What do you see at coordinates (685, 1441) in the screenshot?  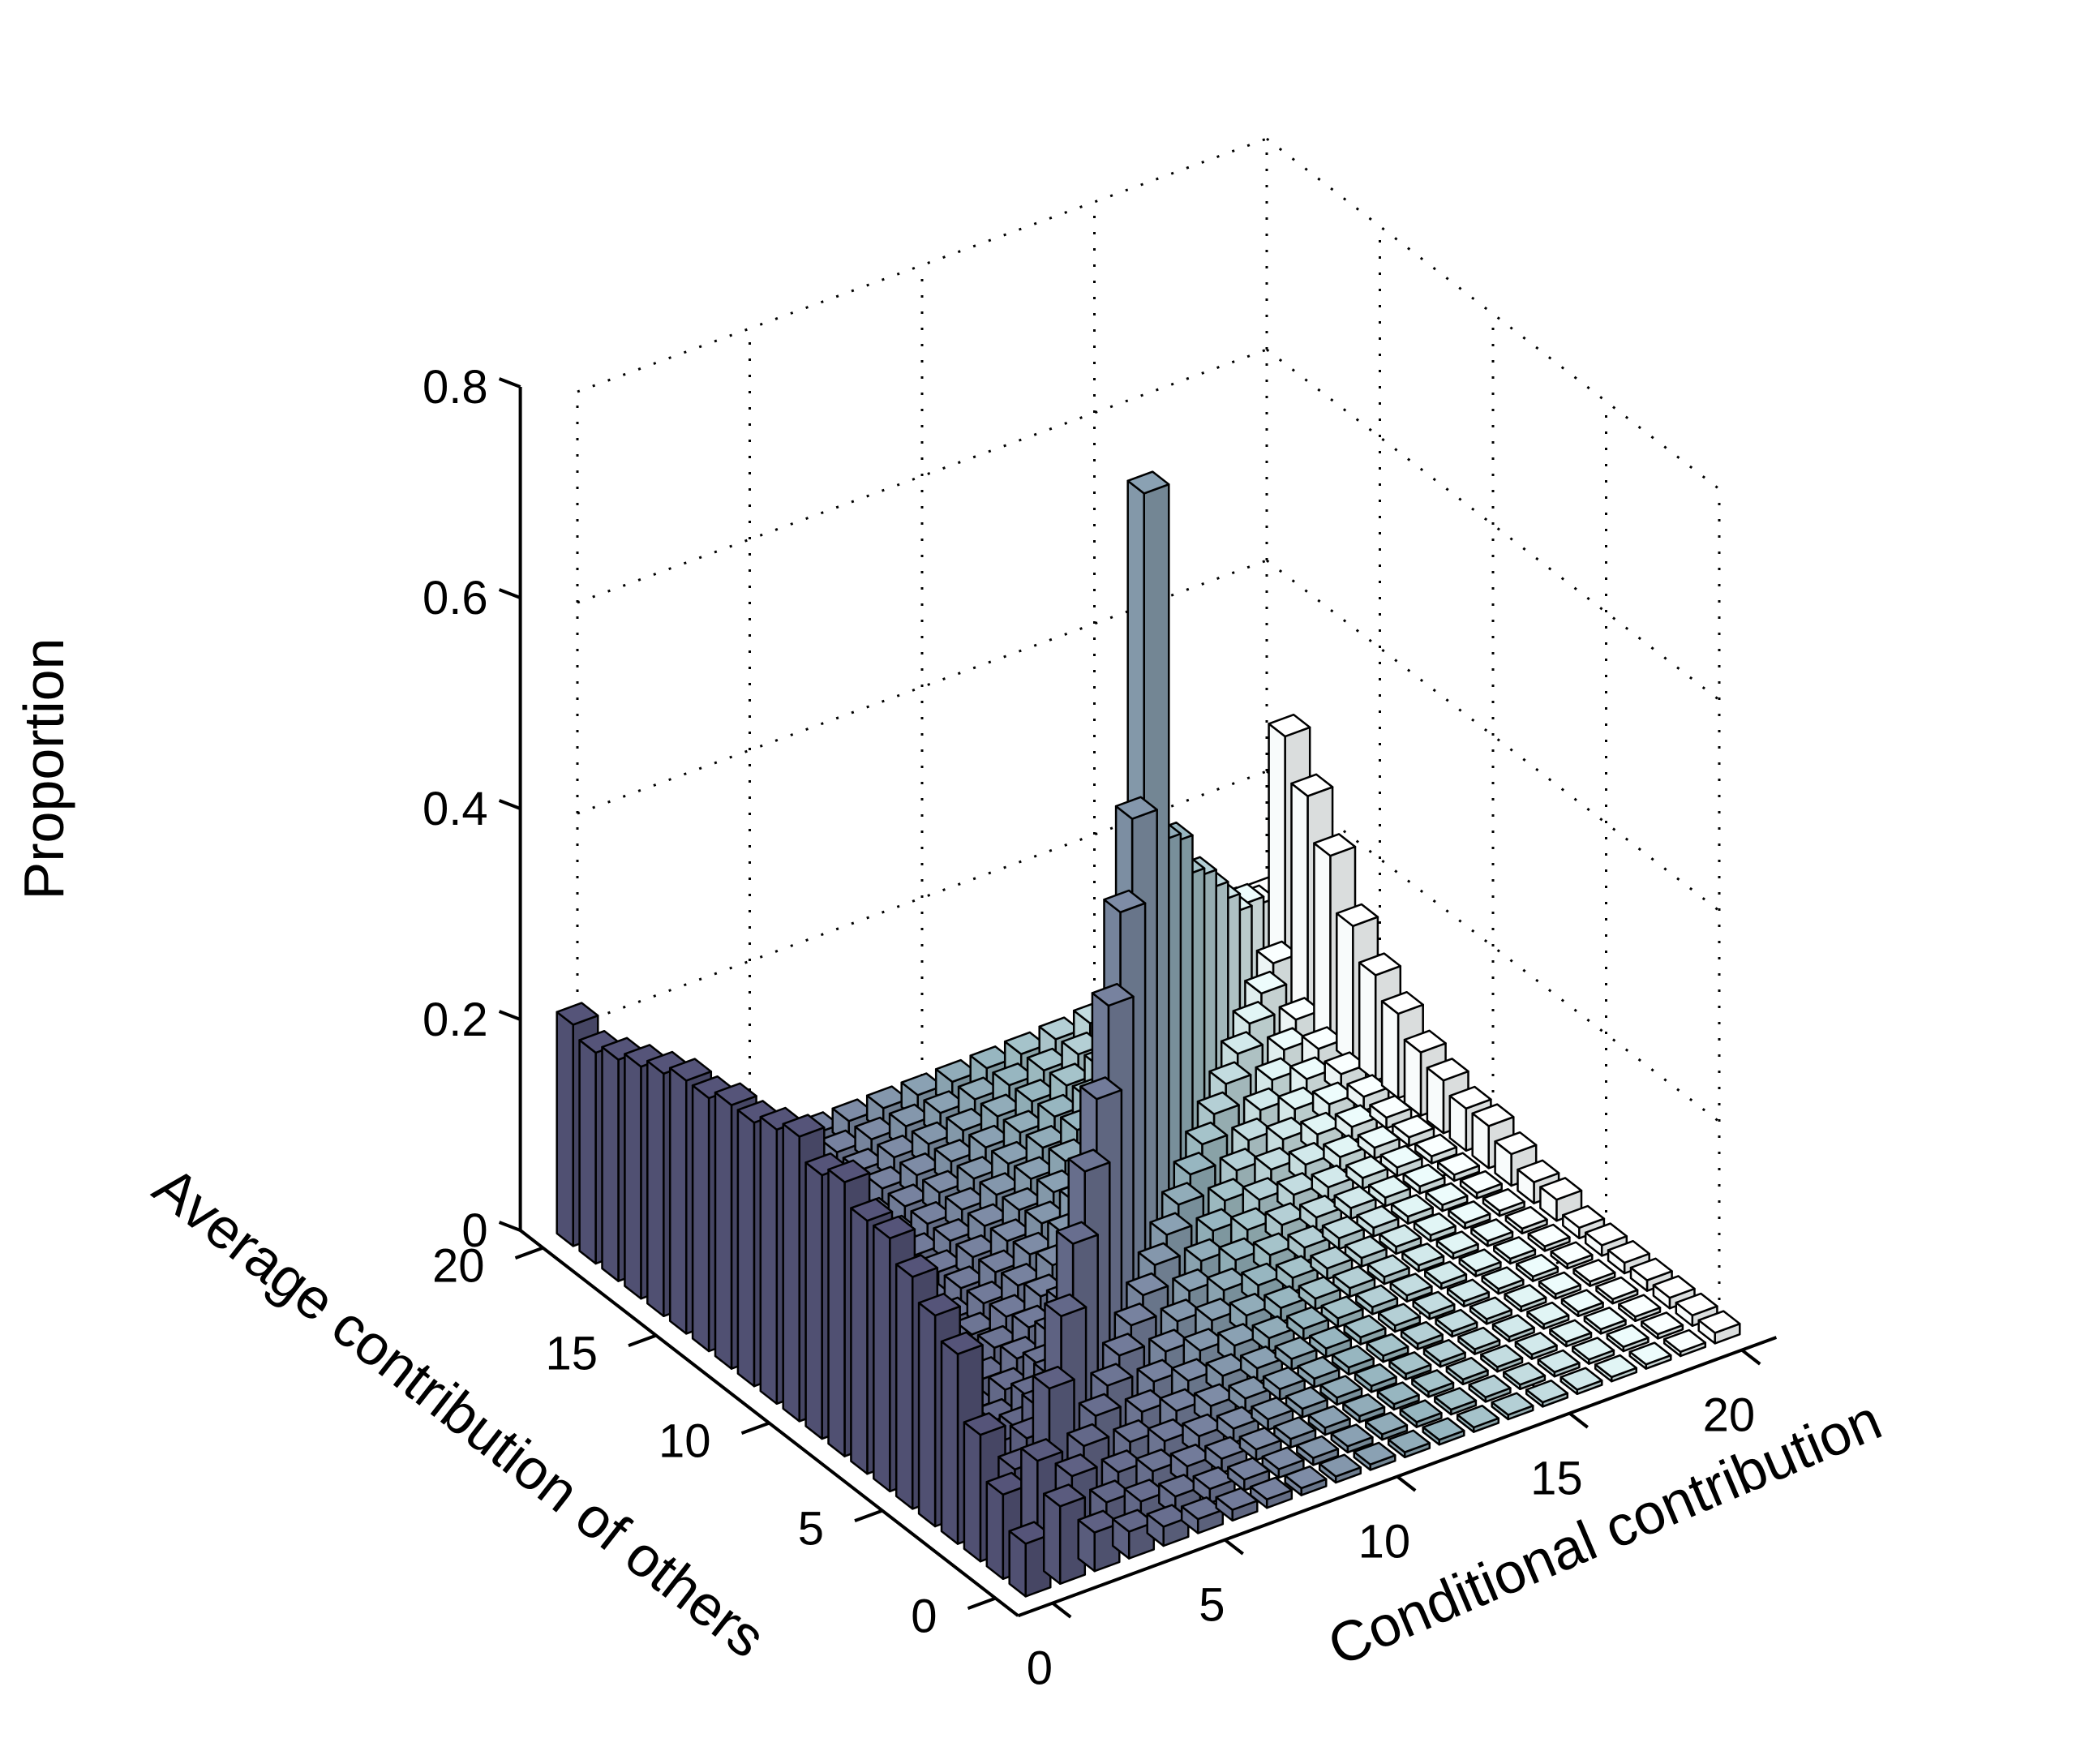 I see `y-tick-label: 10` at bounding box center [685, 1441].